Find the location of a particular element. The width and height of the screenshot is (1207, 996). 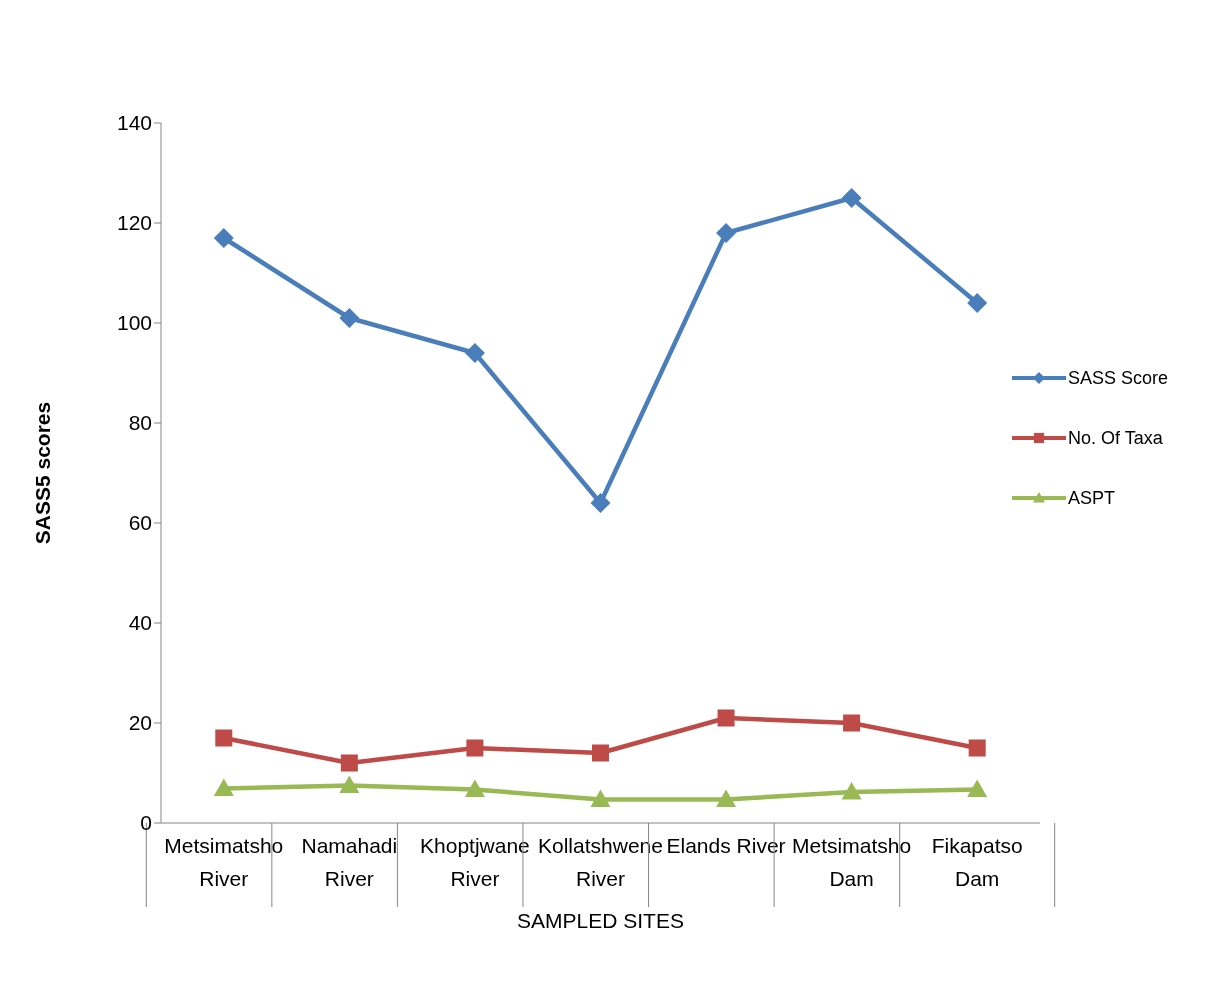

legend-label: SASS Score is located at coordinates (1117, 378).